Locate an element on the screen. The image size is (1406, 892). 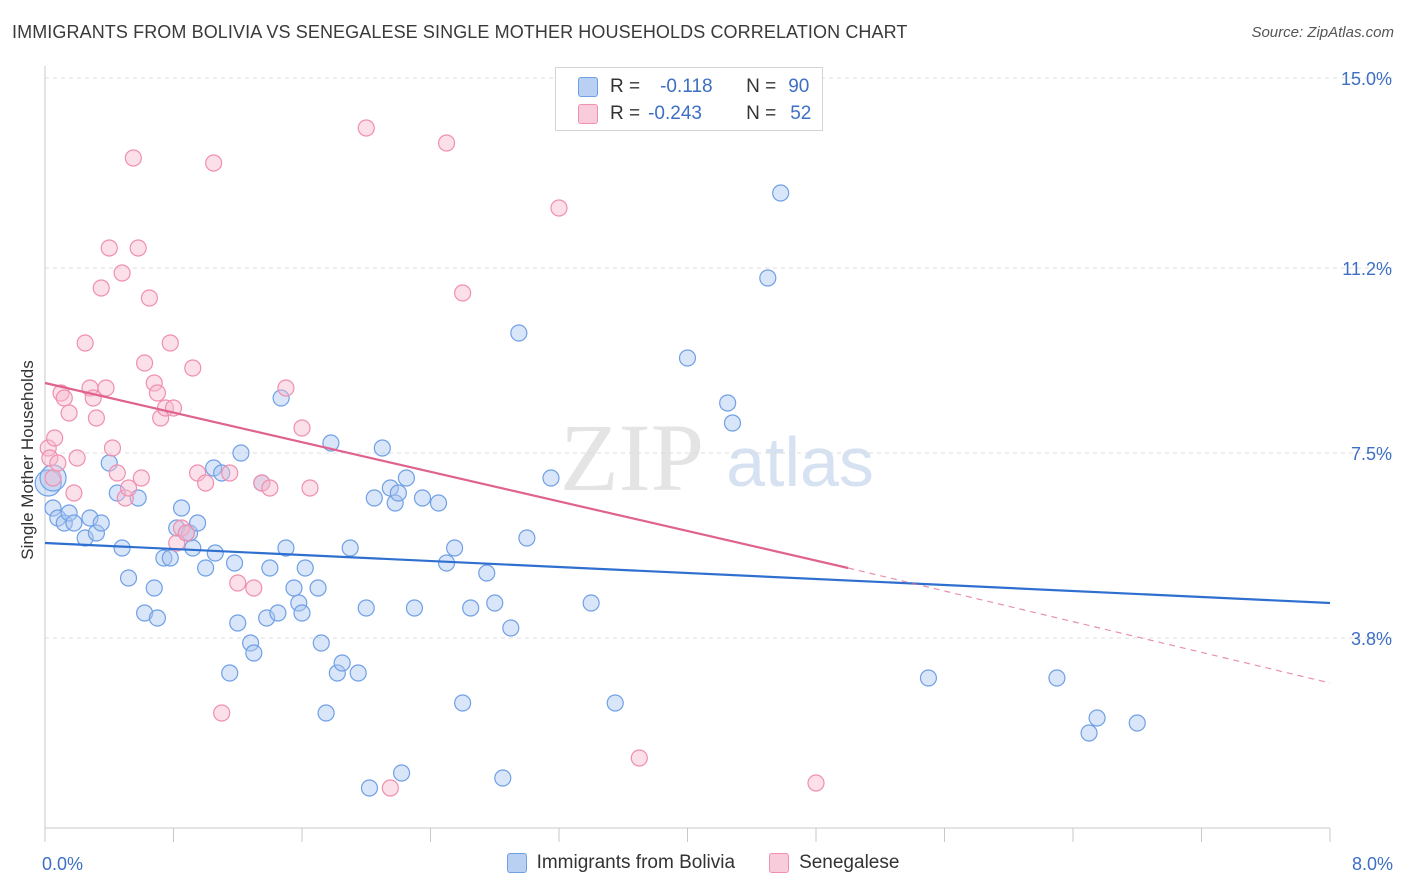
legend-swatch-bolivia is located at coordinates (516, 863).